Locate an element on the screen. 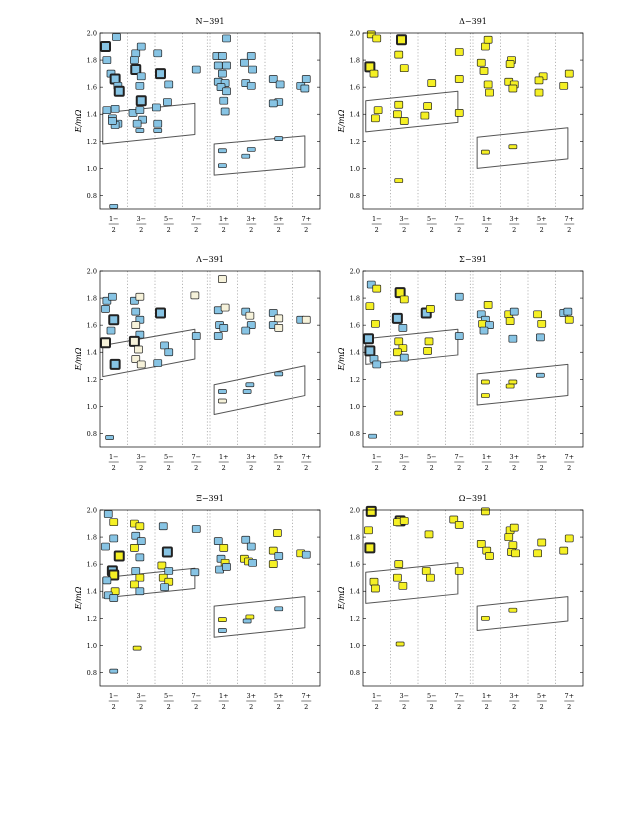 The image size is (630, 815). x-tick-label: 1+2 is located at coordinates (223, 462).